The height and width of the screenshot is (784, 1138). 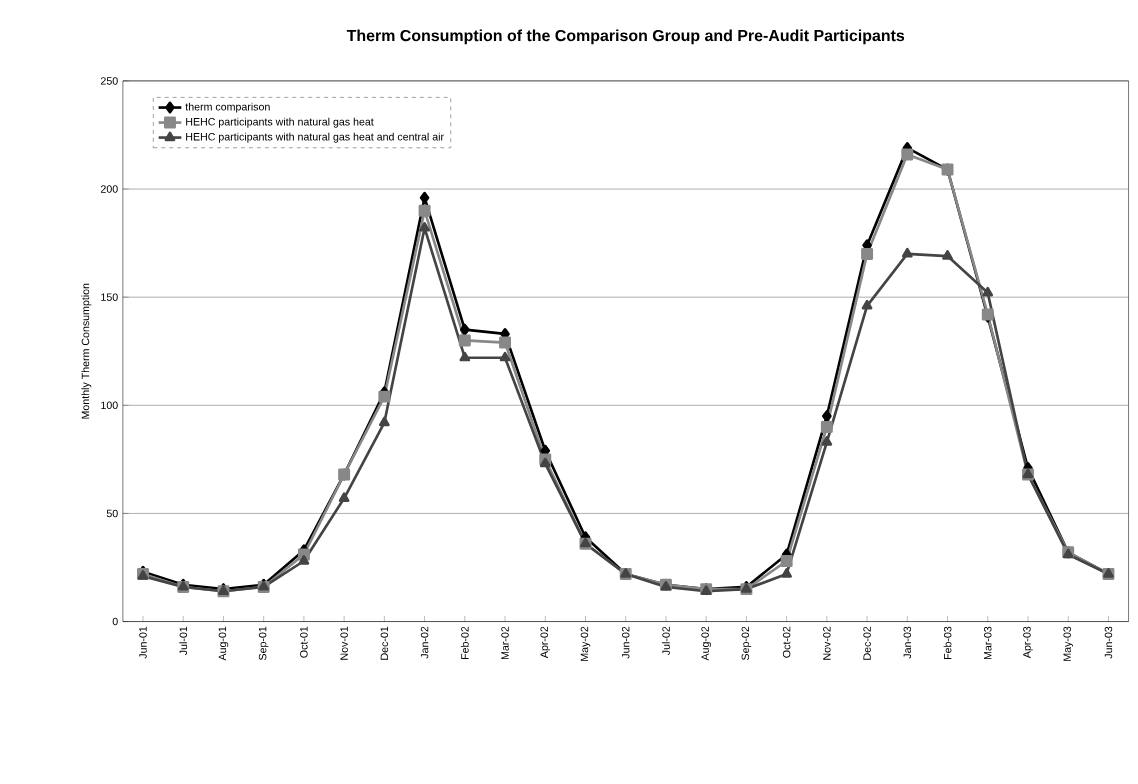 I want to click on x-tick-label: Jan-02, so click(x=424, y=642).